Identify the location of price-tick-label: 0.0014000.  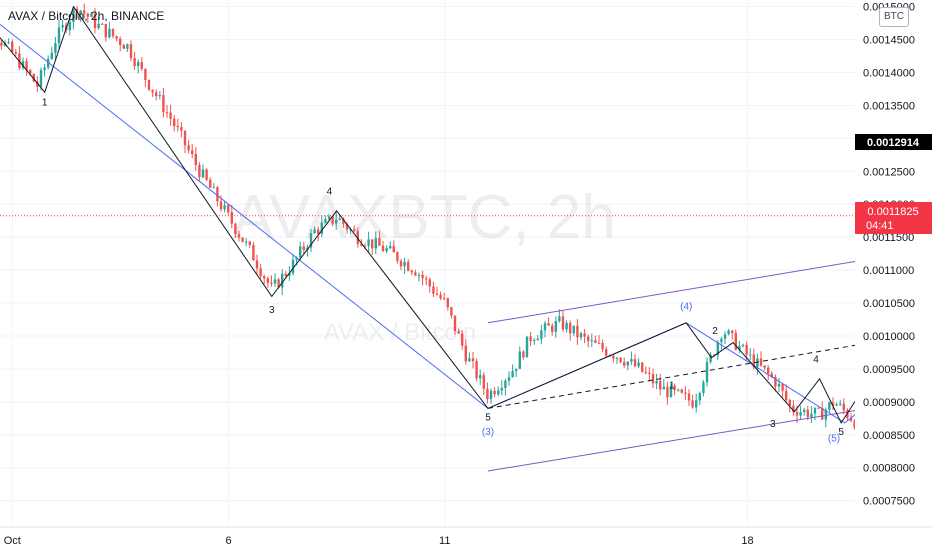
(889, 73).